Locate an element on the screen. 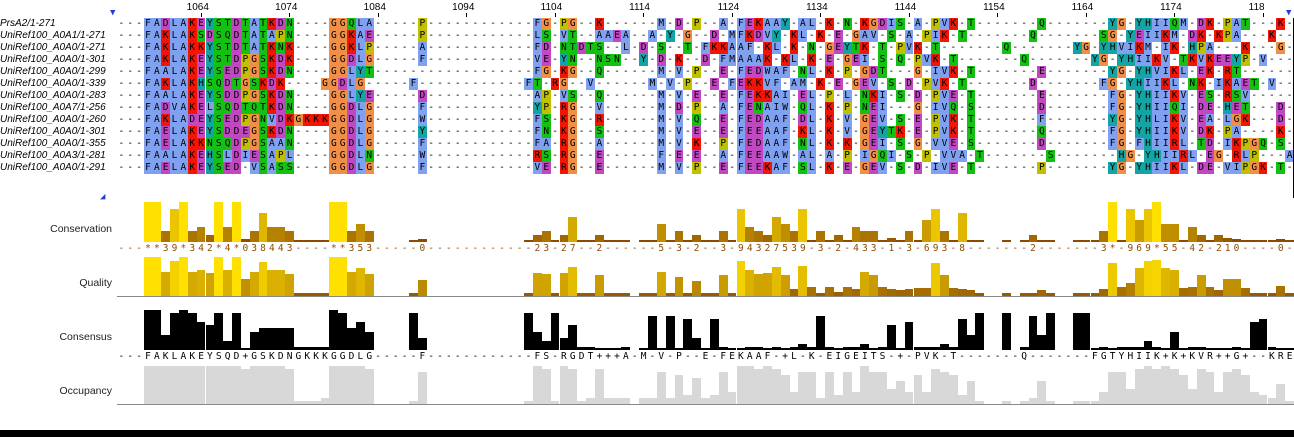  residue: Y is located at coordinates (210, 48).